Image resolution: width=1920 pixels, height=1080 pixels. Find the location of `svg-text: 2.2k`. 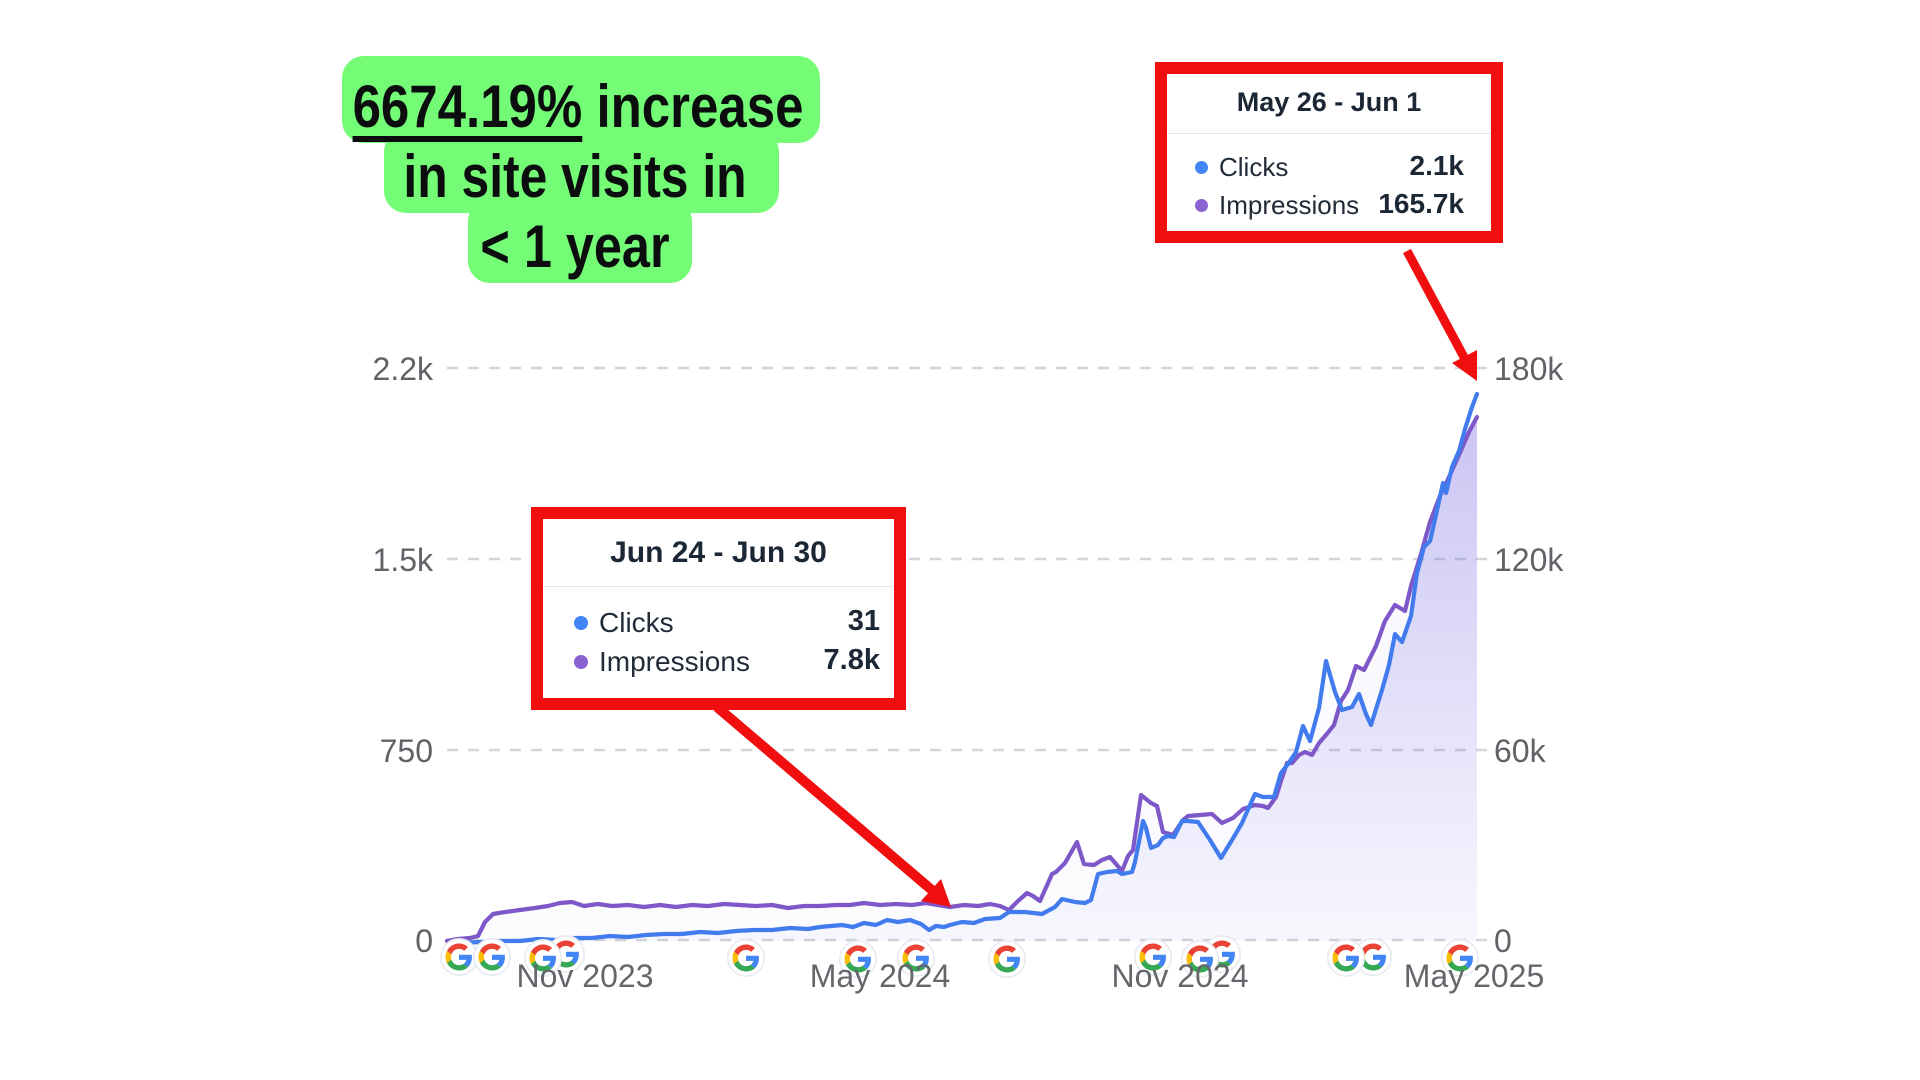

svg-text: 2.2k is located at coordinates (403, 369).